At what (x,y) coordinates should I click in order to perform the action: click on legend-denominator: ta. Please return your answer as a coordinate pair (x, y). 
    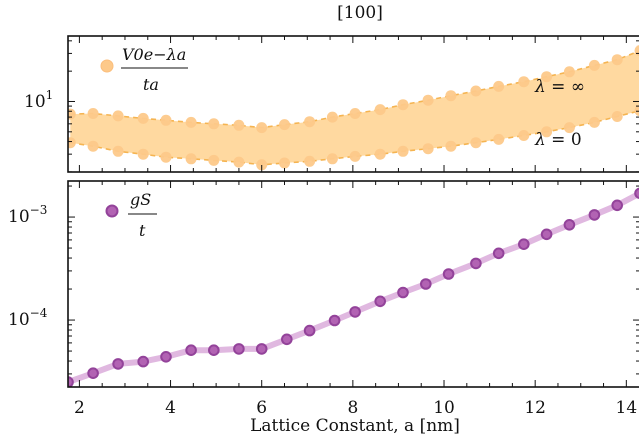
    Looking at the image, I should click on (151, 84).